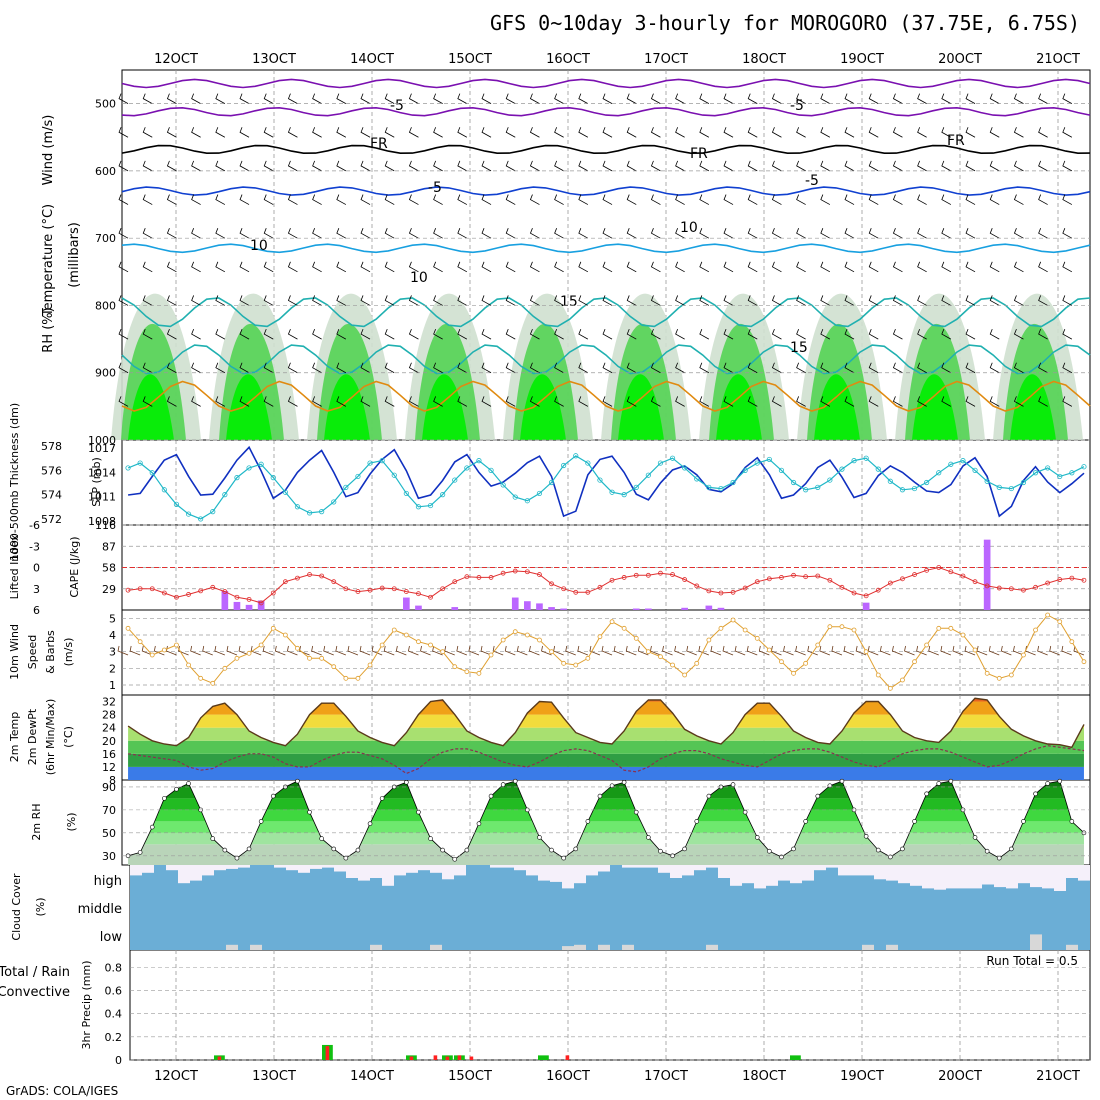 This screenshot has height=1100, width=1100. What do you see at coordinates (606, 651) in the screenshot?
I see `wind-speed-line` at bounding box center [606, 651].